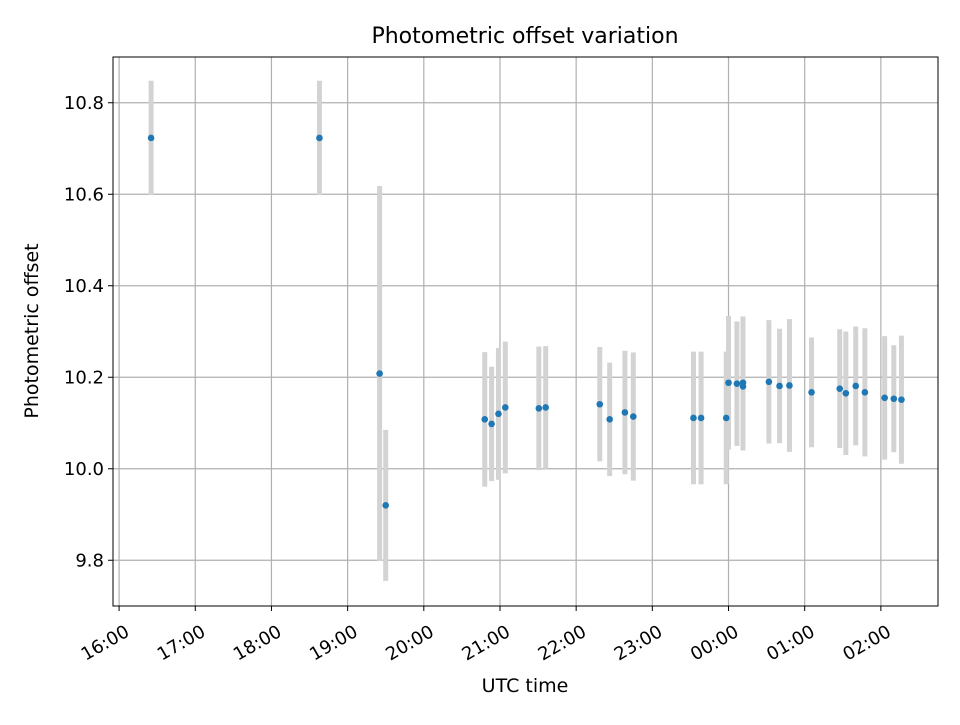 This screenshot has height=725, width=960. I want to click on y-tick-label: 10.8, so click(84, 103).